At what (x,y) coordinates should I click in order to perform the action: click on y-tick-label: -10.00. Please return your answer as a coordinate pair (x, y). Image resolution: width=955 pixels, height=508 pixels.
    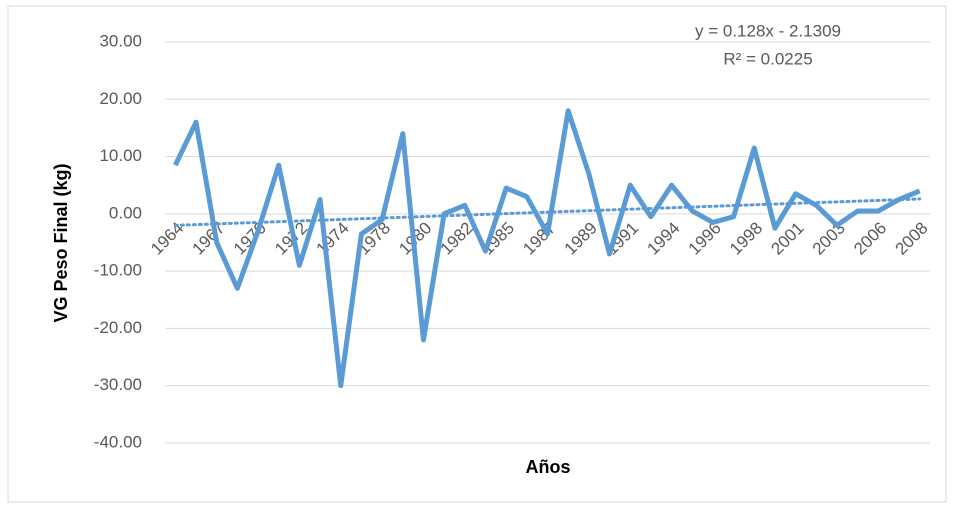
    Looking at the image, I should click on (118, 270).